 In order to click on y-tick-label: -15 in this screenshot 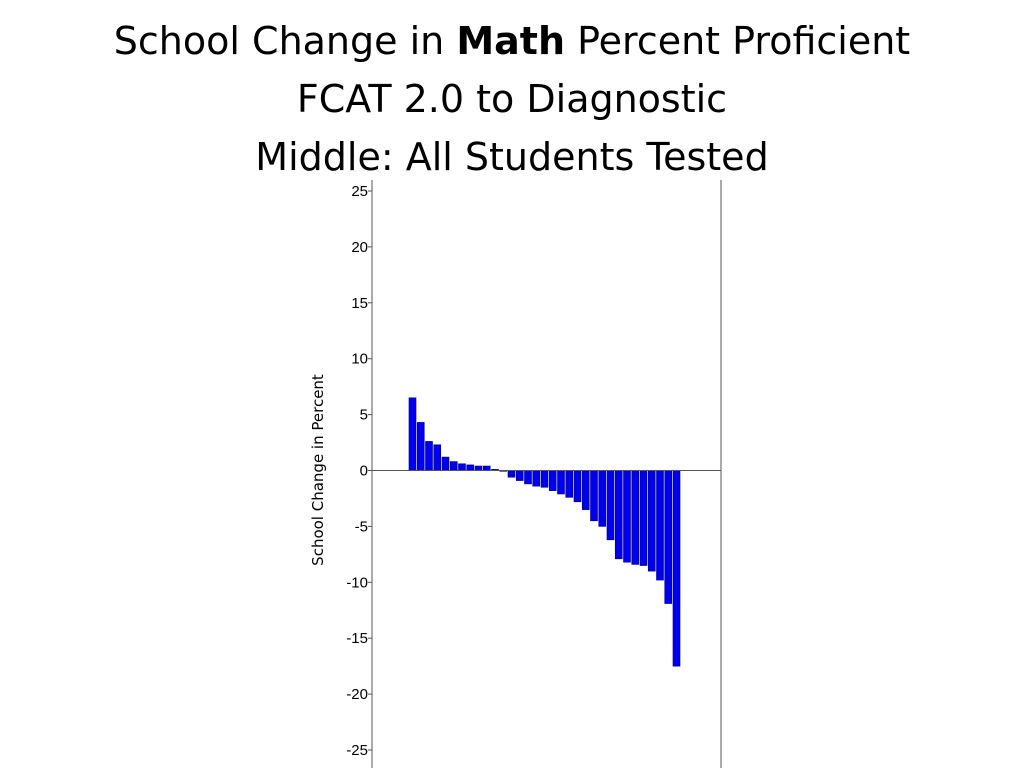, I will do `click(357, 638)`.